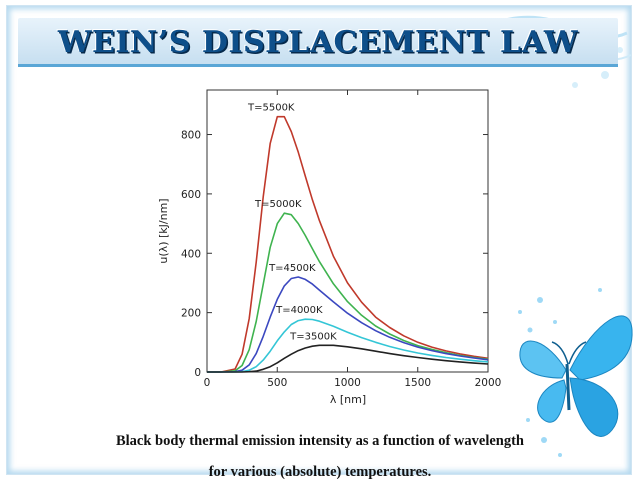 Image resolution: width=638 pixels, height=488 pixels. What do you see at coordinates (320, 472) in the screenshot?
I see `caption-line-2: for various (absolute) temperatures.` at bounding box center [320, 472].